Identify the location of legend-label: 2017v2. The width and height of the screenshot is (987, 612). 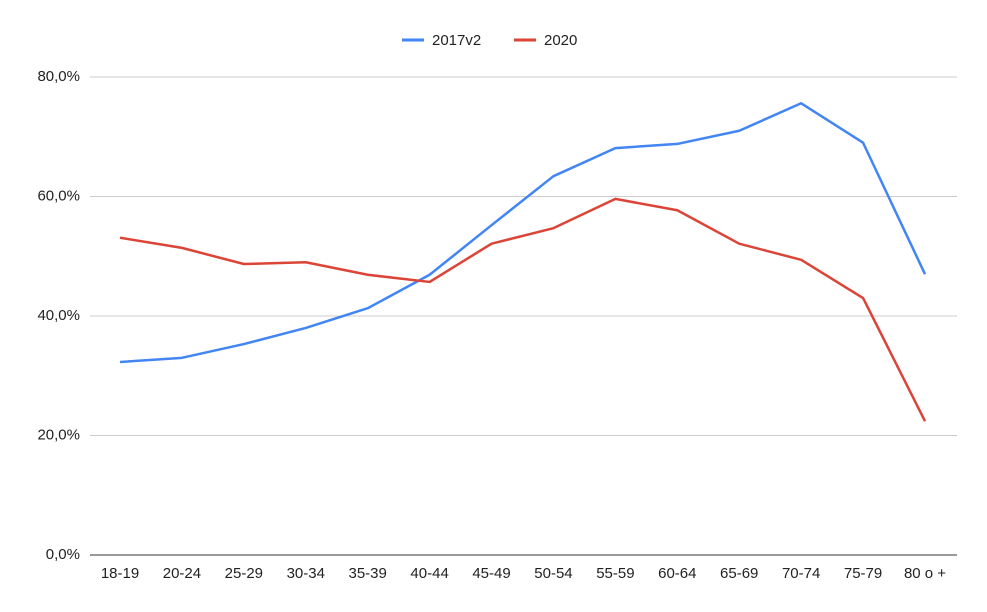
(456, 40).